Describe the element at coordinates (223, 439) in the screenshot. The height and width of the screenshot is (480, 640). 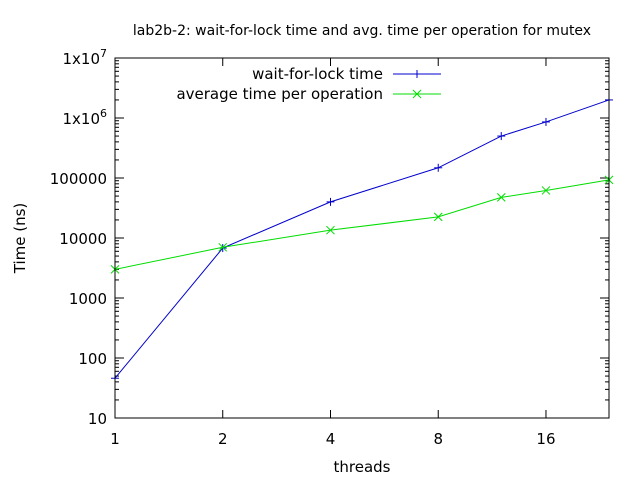
I see `x-tick-label: 2` at that location.